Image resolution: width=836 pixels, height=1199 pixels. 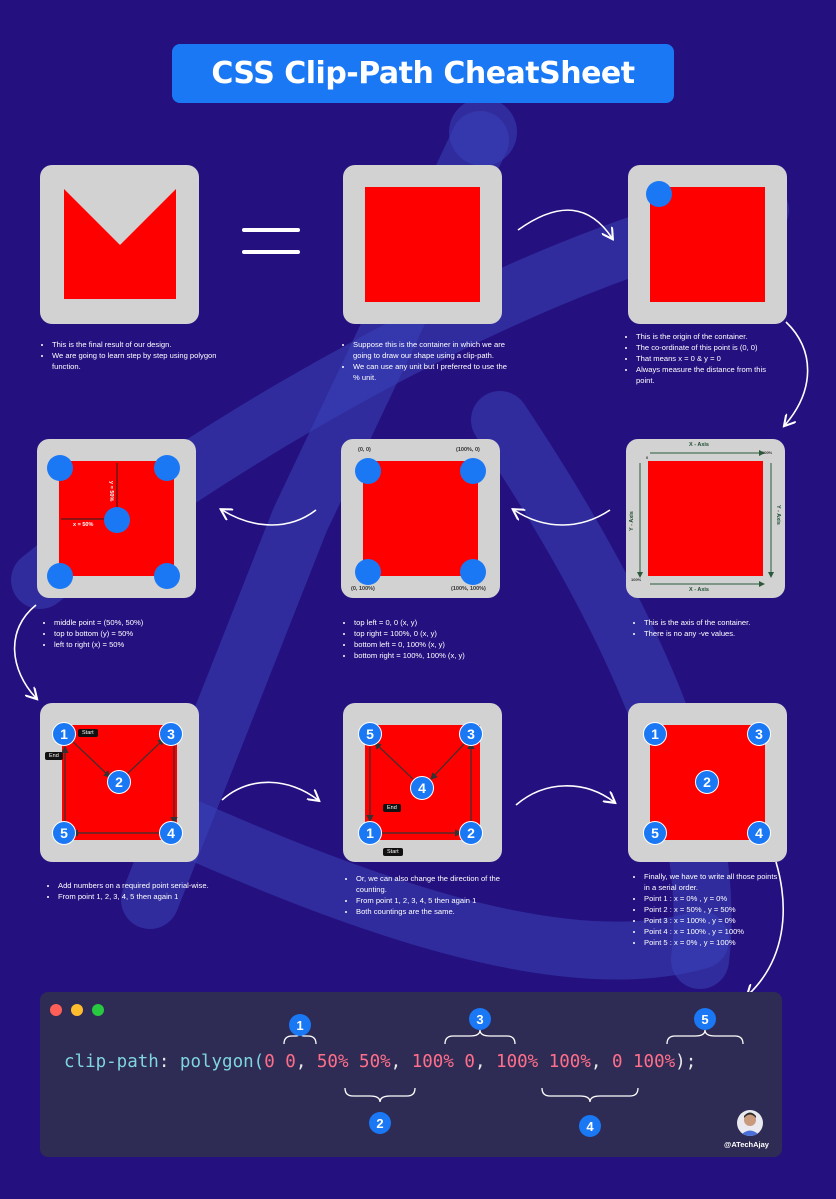 I want to click on avatar-icon, so click(x=750, y=1124).